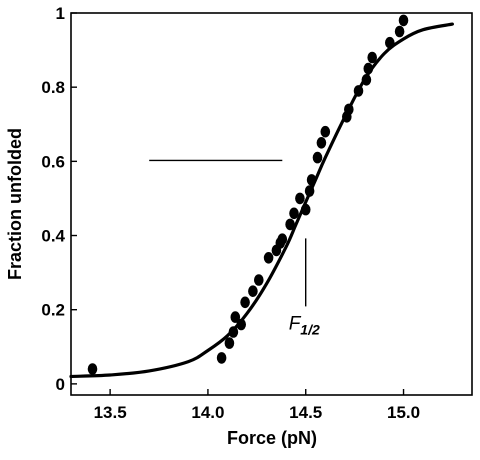 Image resolution: width=480 pixels, height=460 pixels. Describe the element at coordinates (53, 87) in the screenshot. I see `y-tick-label: 0.8` at that location.